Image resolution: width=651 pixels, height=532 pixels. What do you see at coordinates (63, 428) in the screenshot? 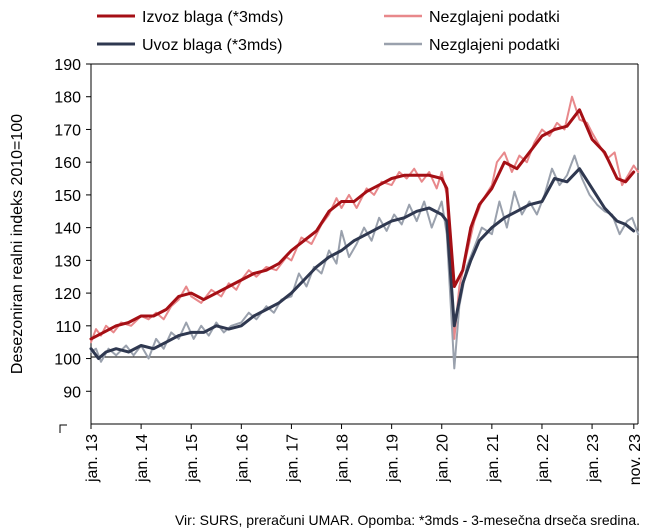
I see `axis-break-mark` at bounding box center [63, 428].